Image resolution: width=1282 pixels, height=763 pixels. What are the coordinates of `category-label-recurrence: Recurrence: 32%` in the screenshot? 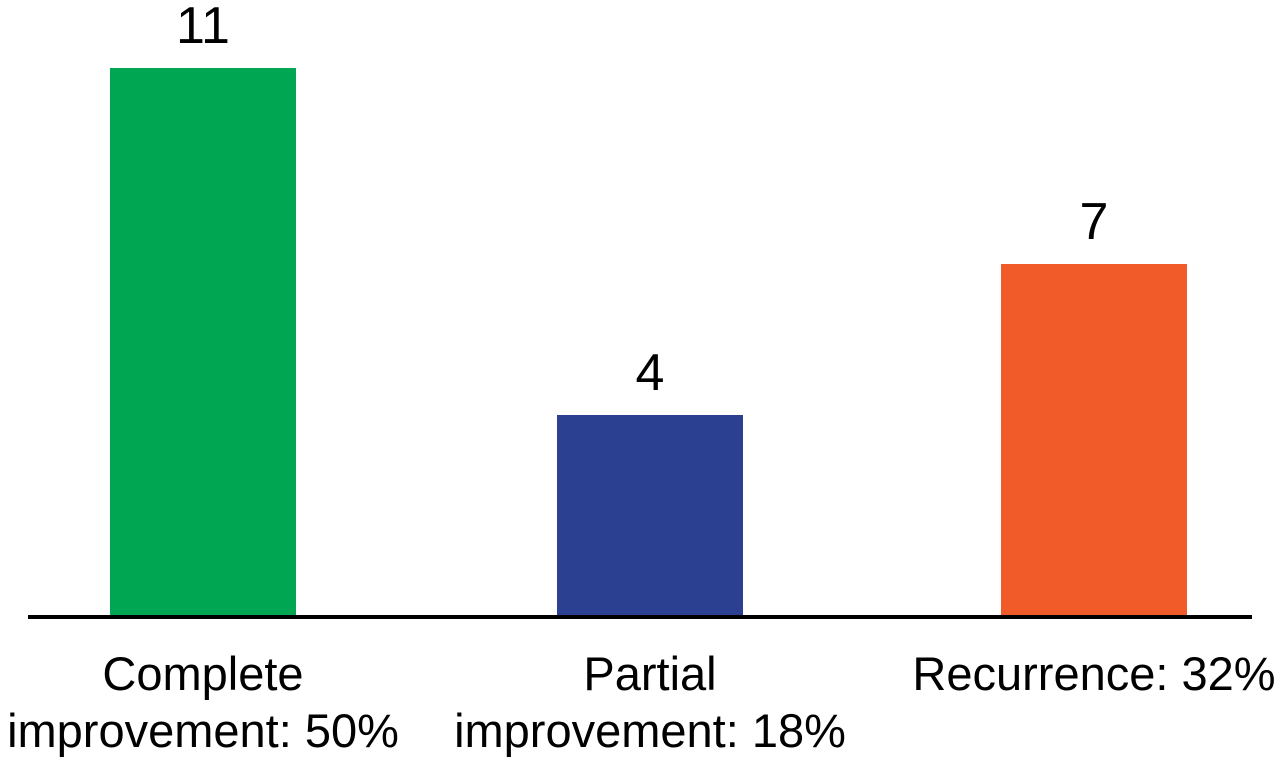 It's located at (1094, 673).